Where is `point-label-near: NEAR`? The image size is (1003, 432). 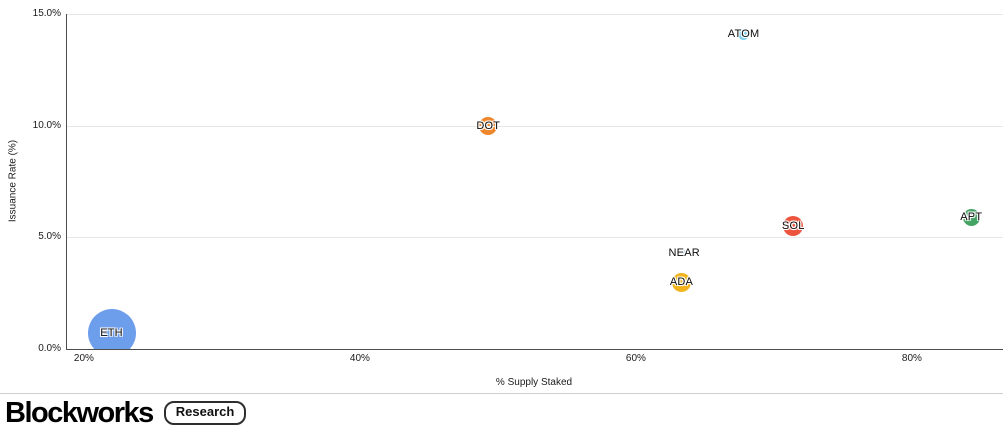 point-label-near: NEAR is located at coordinates (684, 252).